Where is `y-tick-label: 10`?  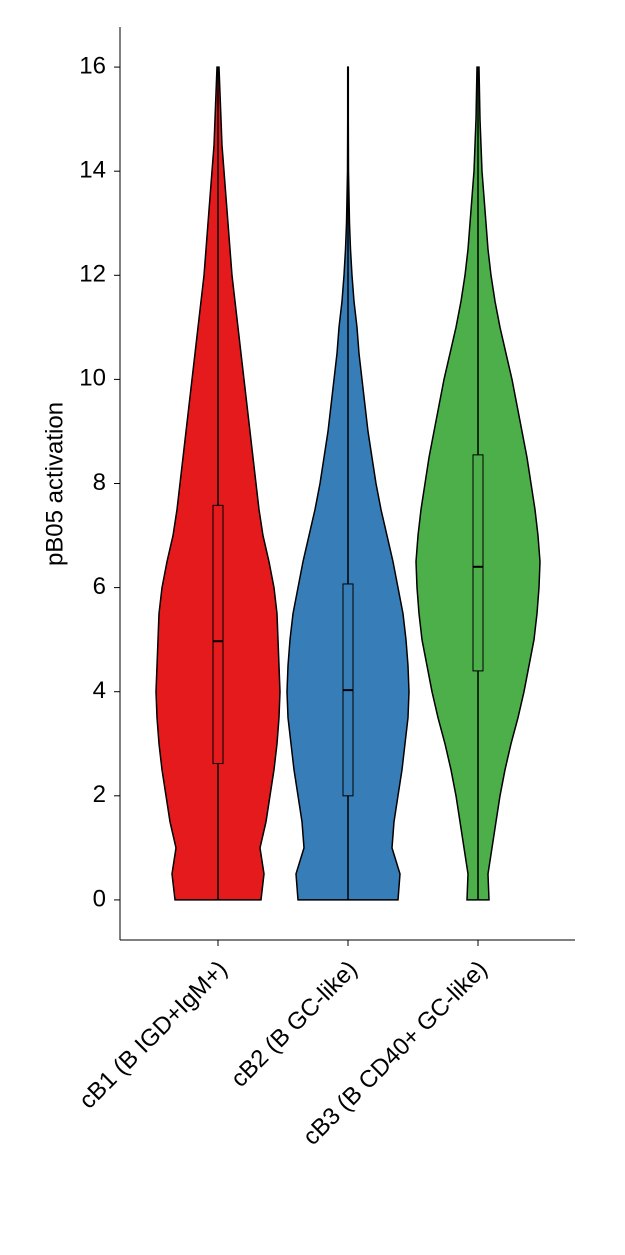 y-tick-label: 10 is located at coordinates (92, 378).